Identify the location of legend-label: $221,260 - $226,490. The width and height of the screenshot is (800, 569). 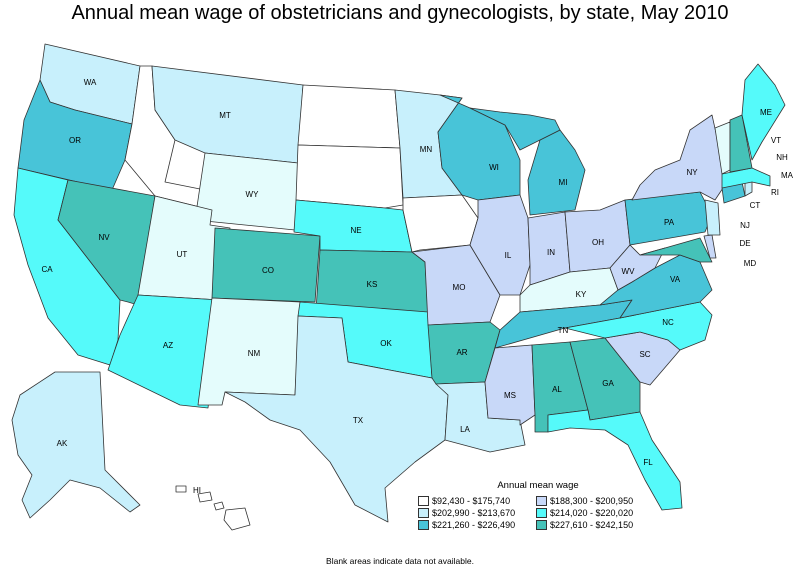
(474, 525).